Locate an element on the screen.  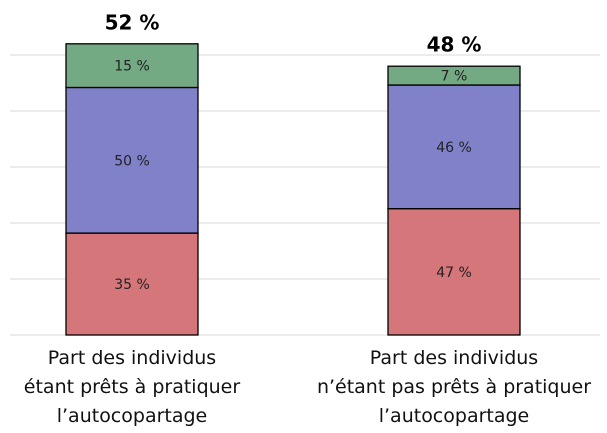
segment-label: 15 % is located at coordinates (132, 67).